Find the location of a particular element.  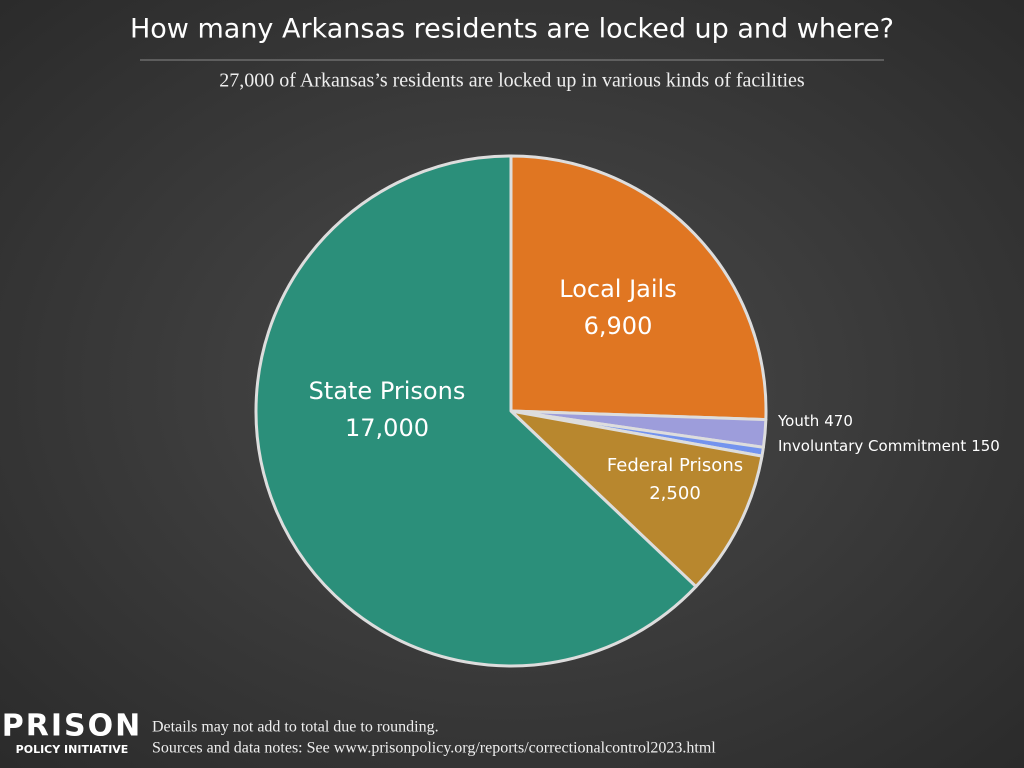

slice-label-group: Youth 470 is located at coordinates (815, 421).